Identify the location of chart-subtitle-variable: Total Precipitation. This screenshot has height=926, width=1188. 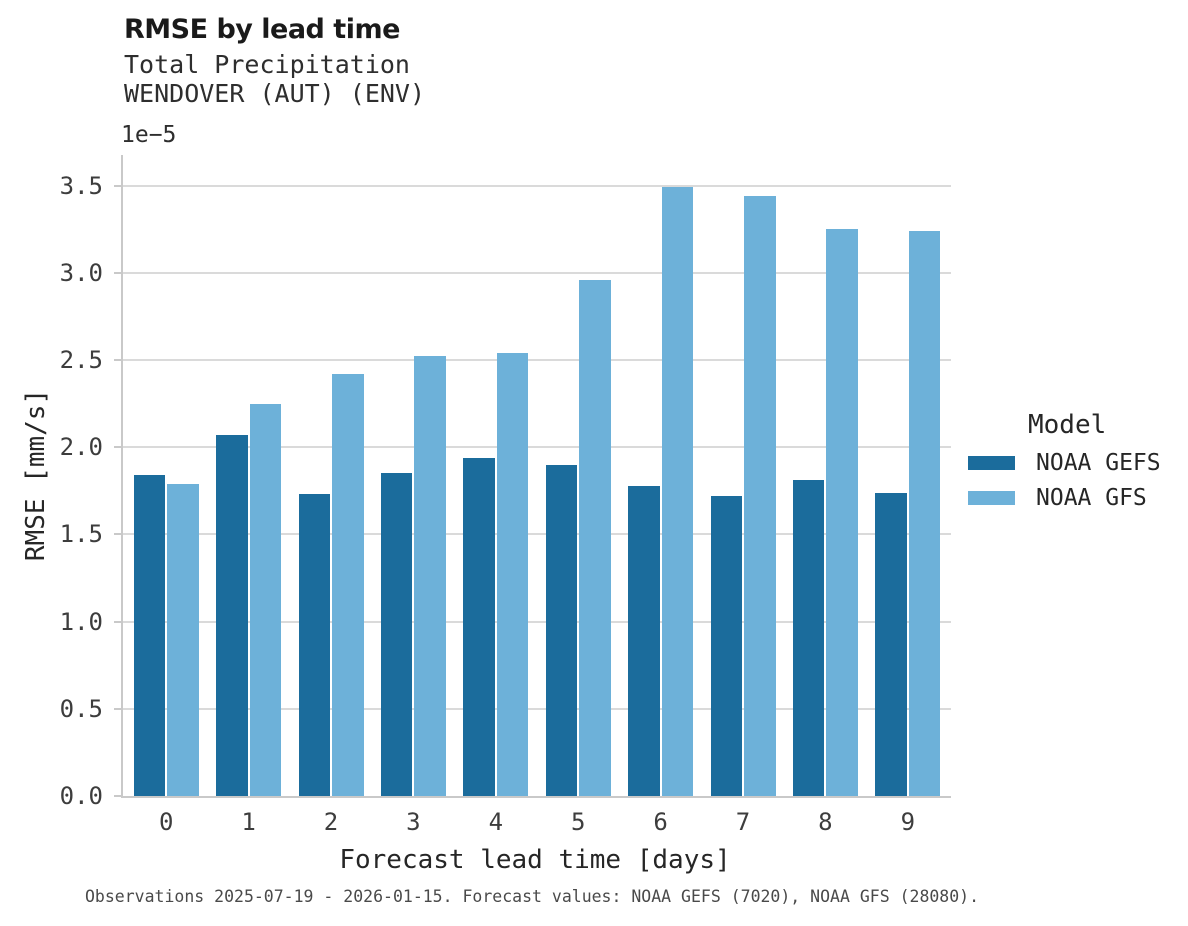
(267, 64).